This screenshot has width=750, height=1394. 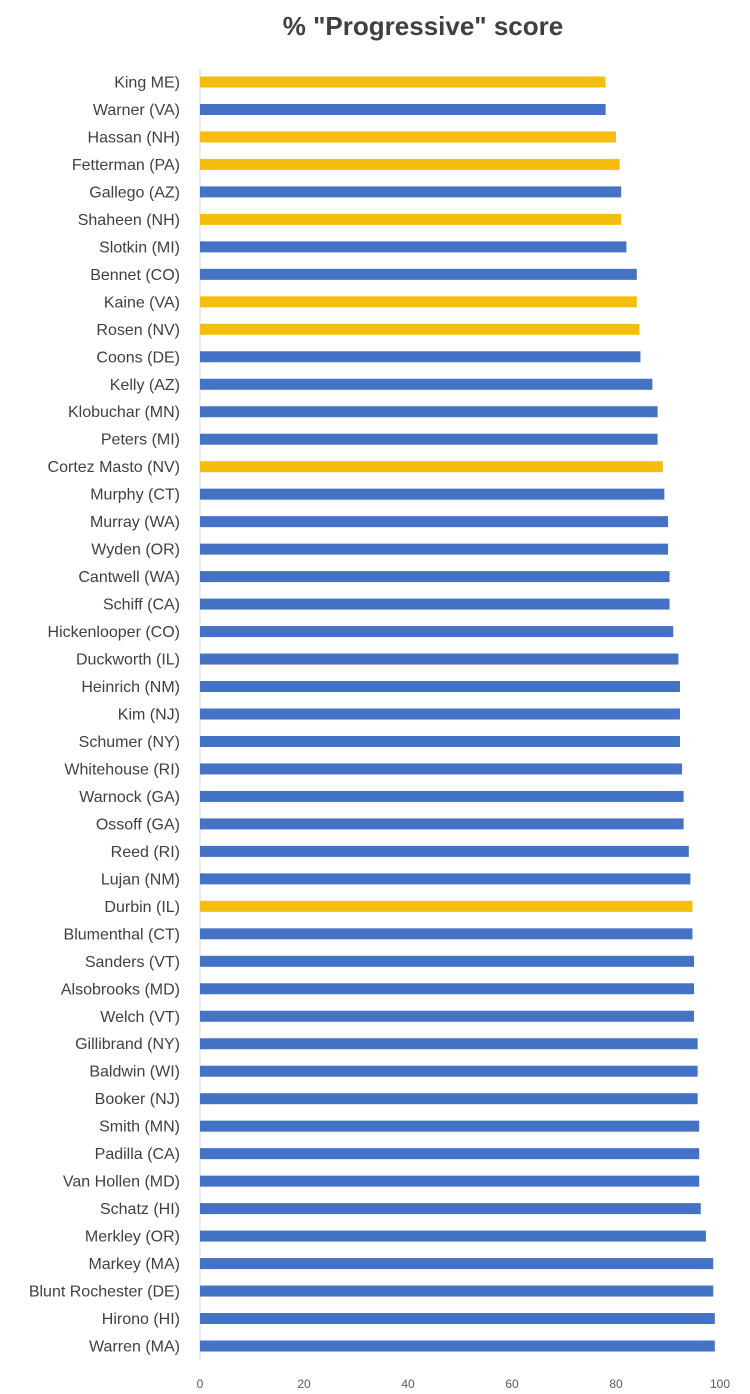 I want to click on category-label: Klobuchar (MN), so click(x=124, y=412).